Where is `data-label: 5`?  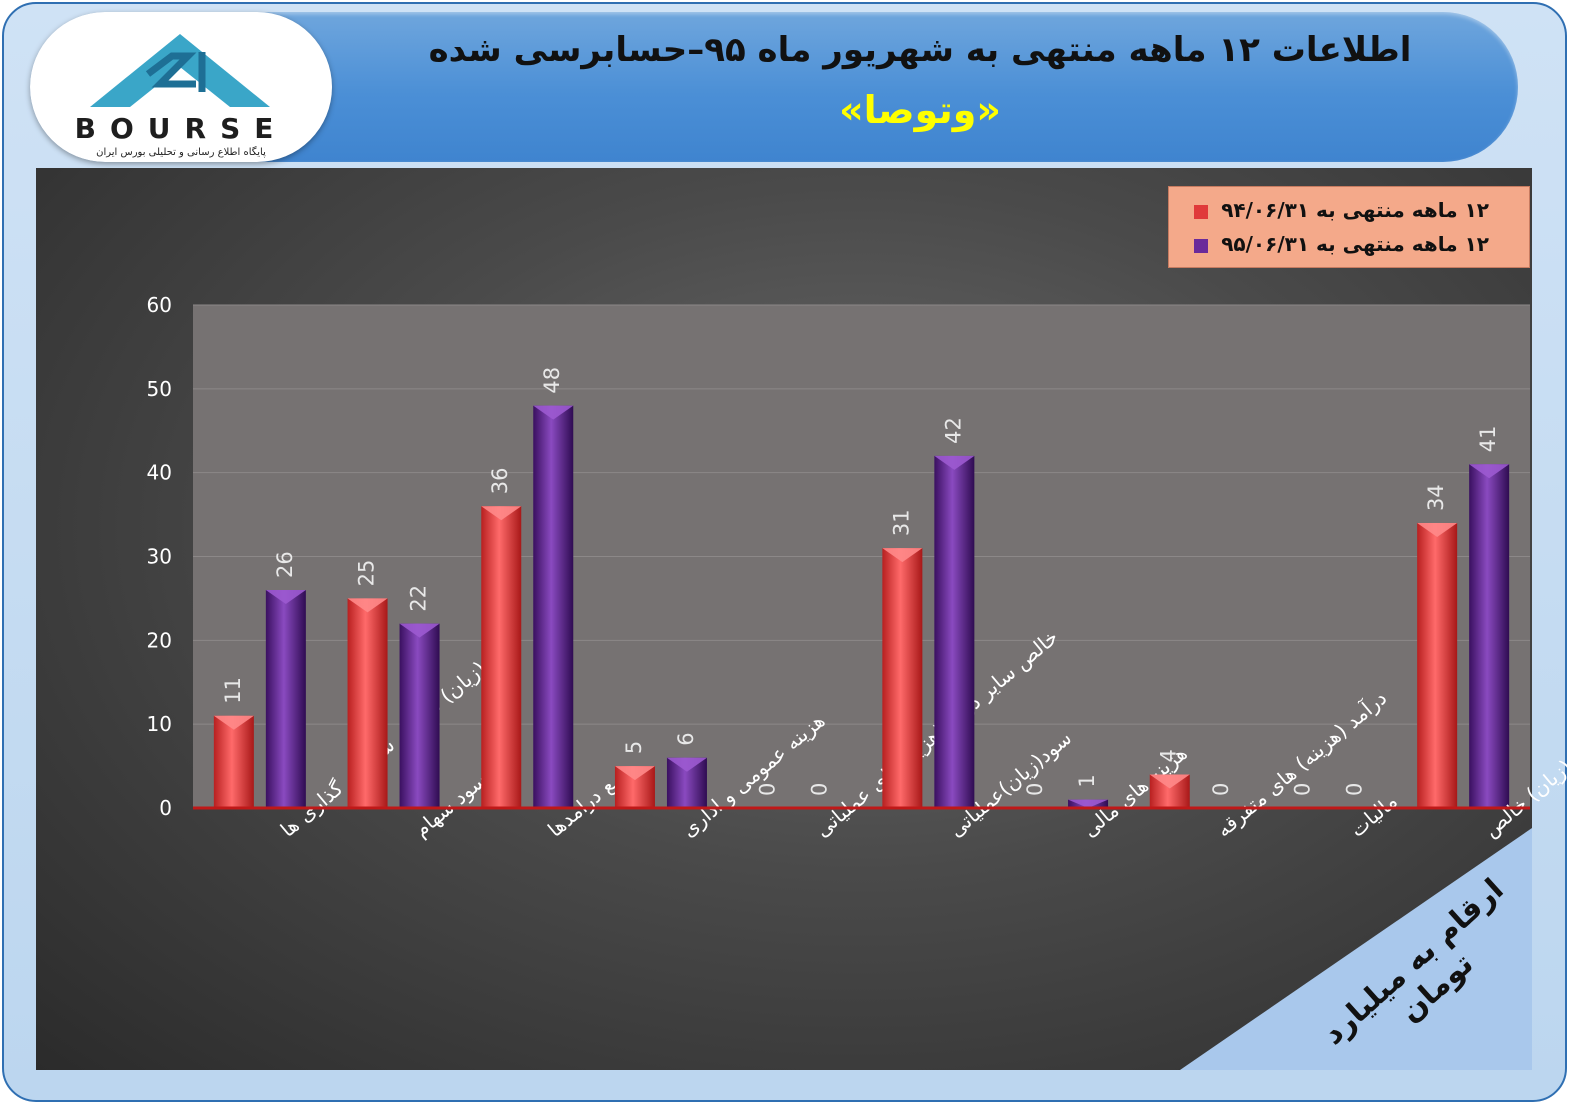
data-label: 5 is located at coordinates (634, 747).